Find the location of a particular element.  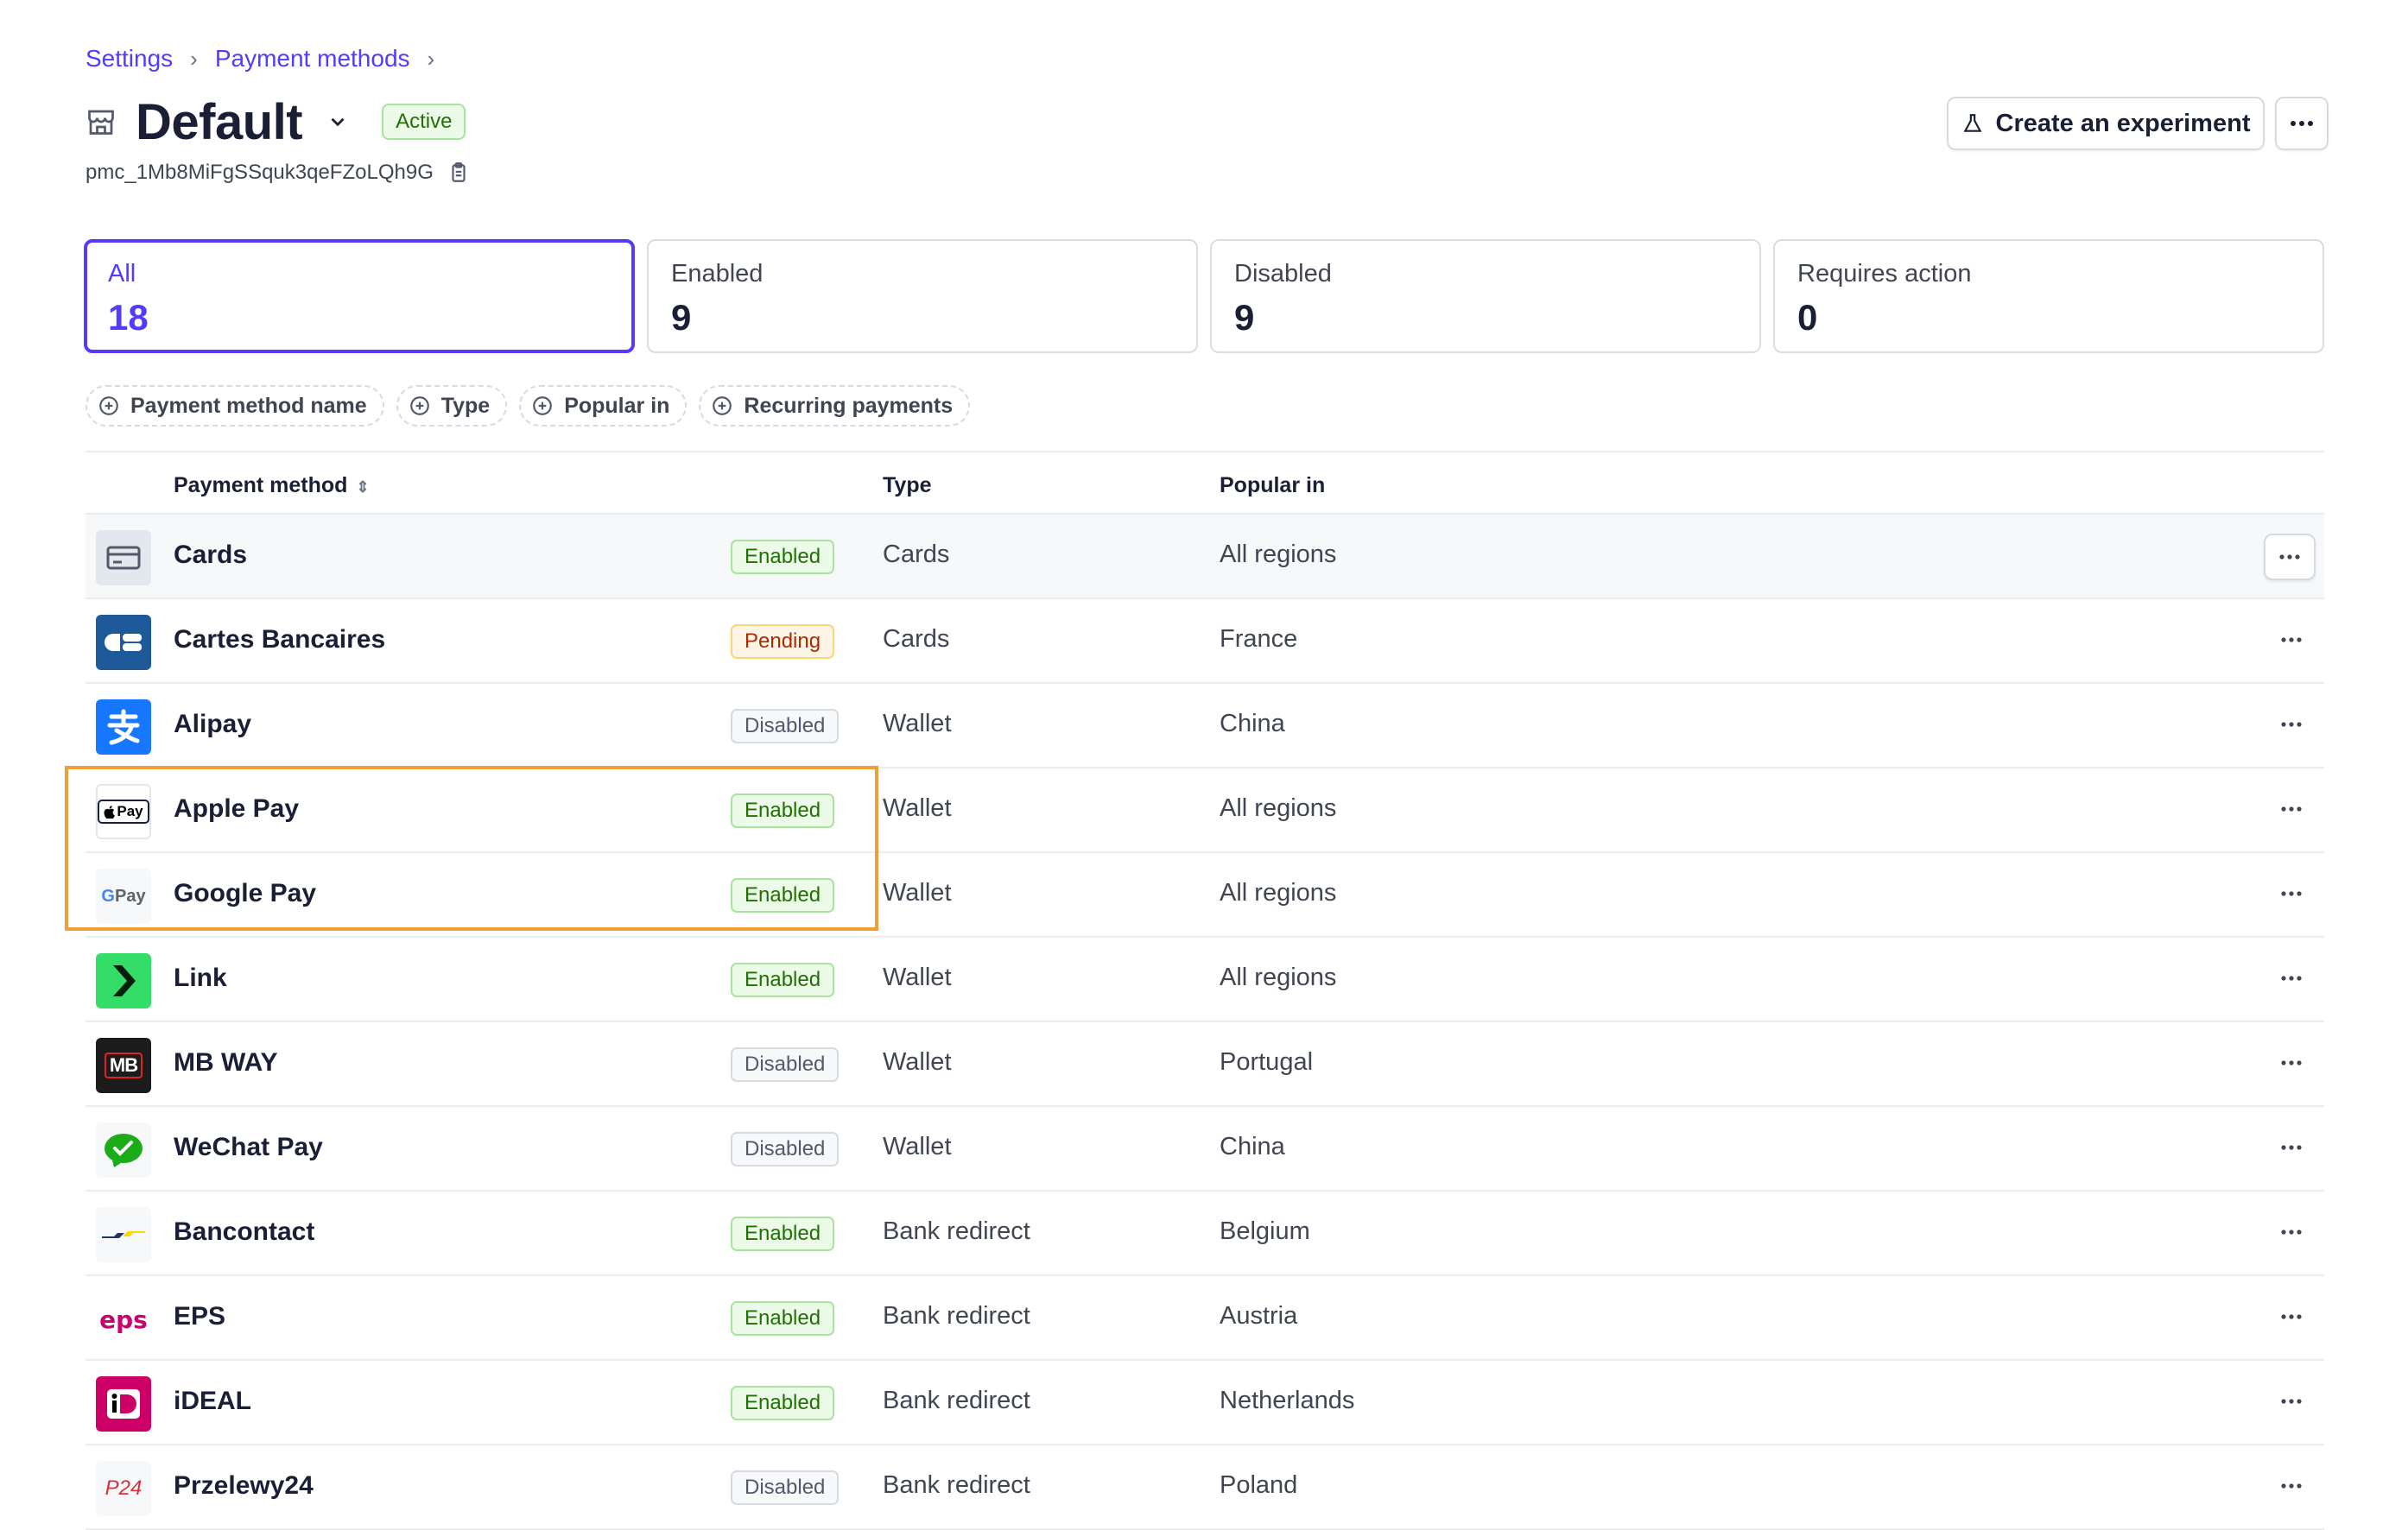

table-row: eps EPS Enabled Bank redirect Austria is located at coordinates (1205, 1317).